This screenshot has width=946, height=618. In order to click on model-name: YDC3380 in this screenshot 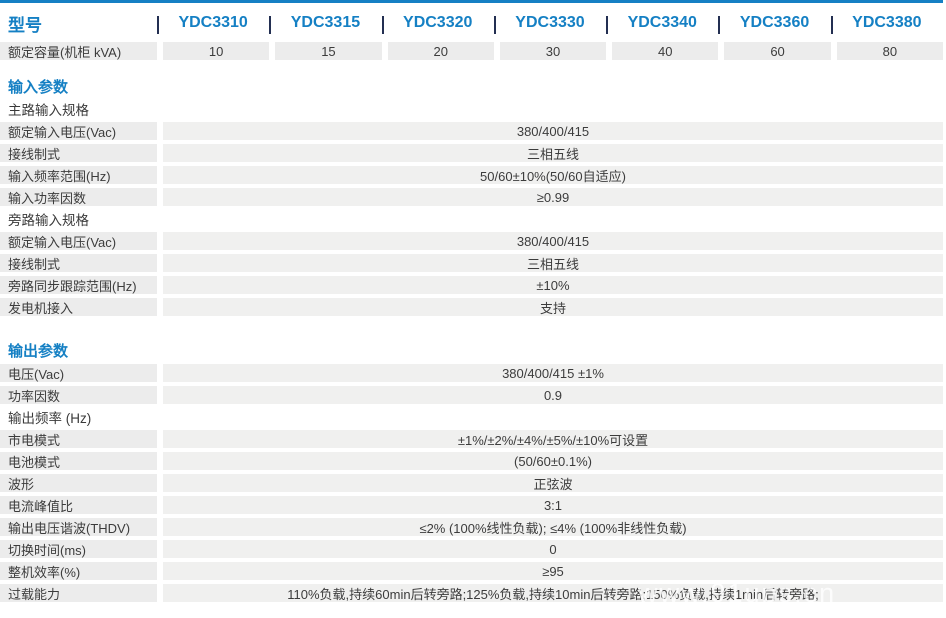, I will do `click(886, 24)`.